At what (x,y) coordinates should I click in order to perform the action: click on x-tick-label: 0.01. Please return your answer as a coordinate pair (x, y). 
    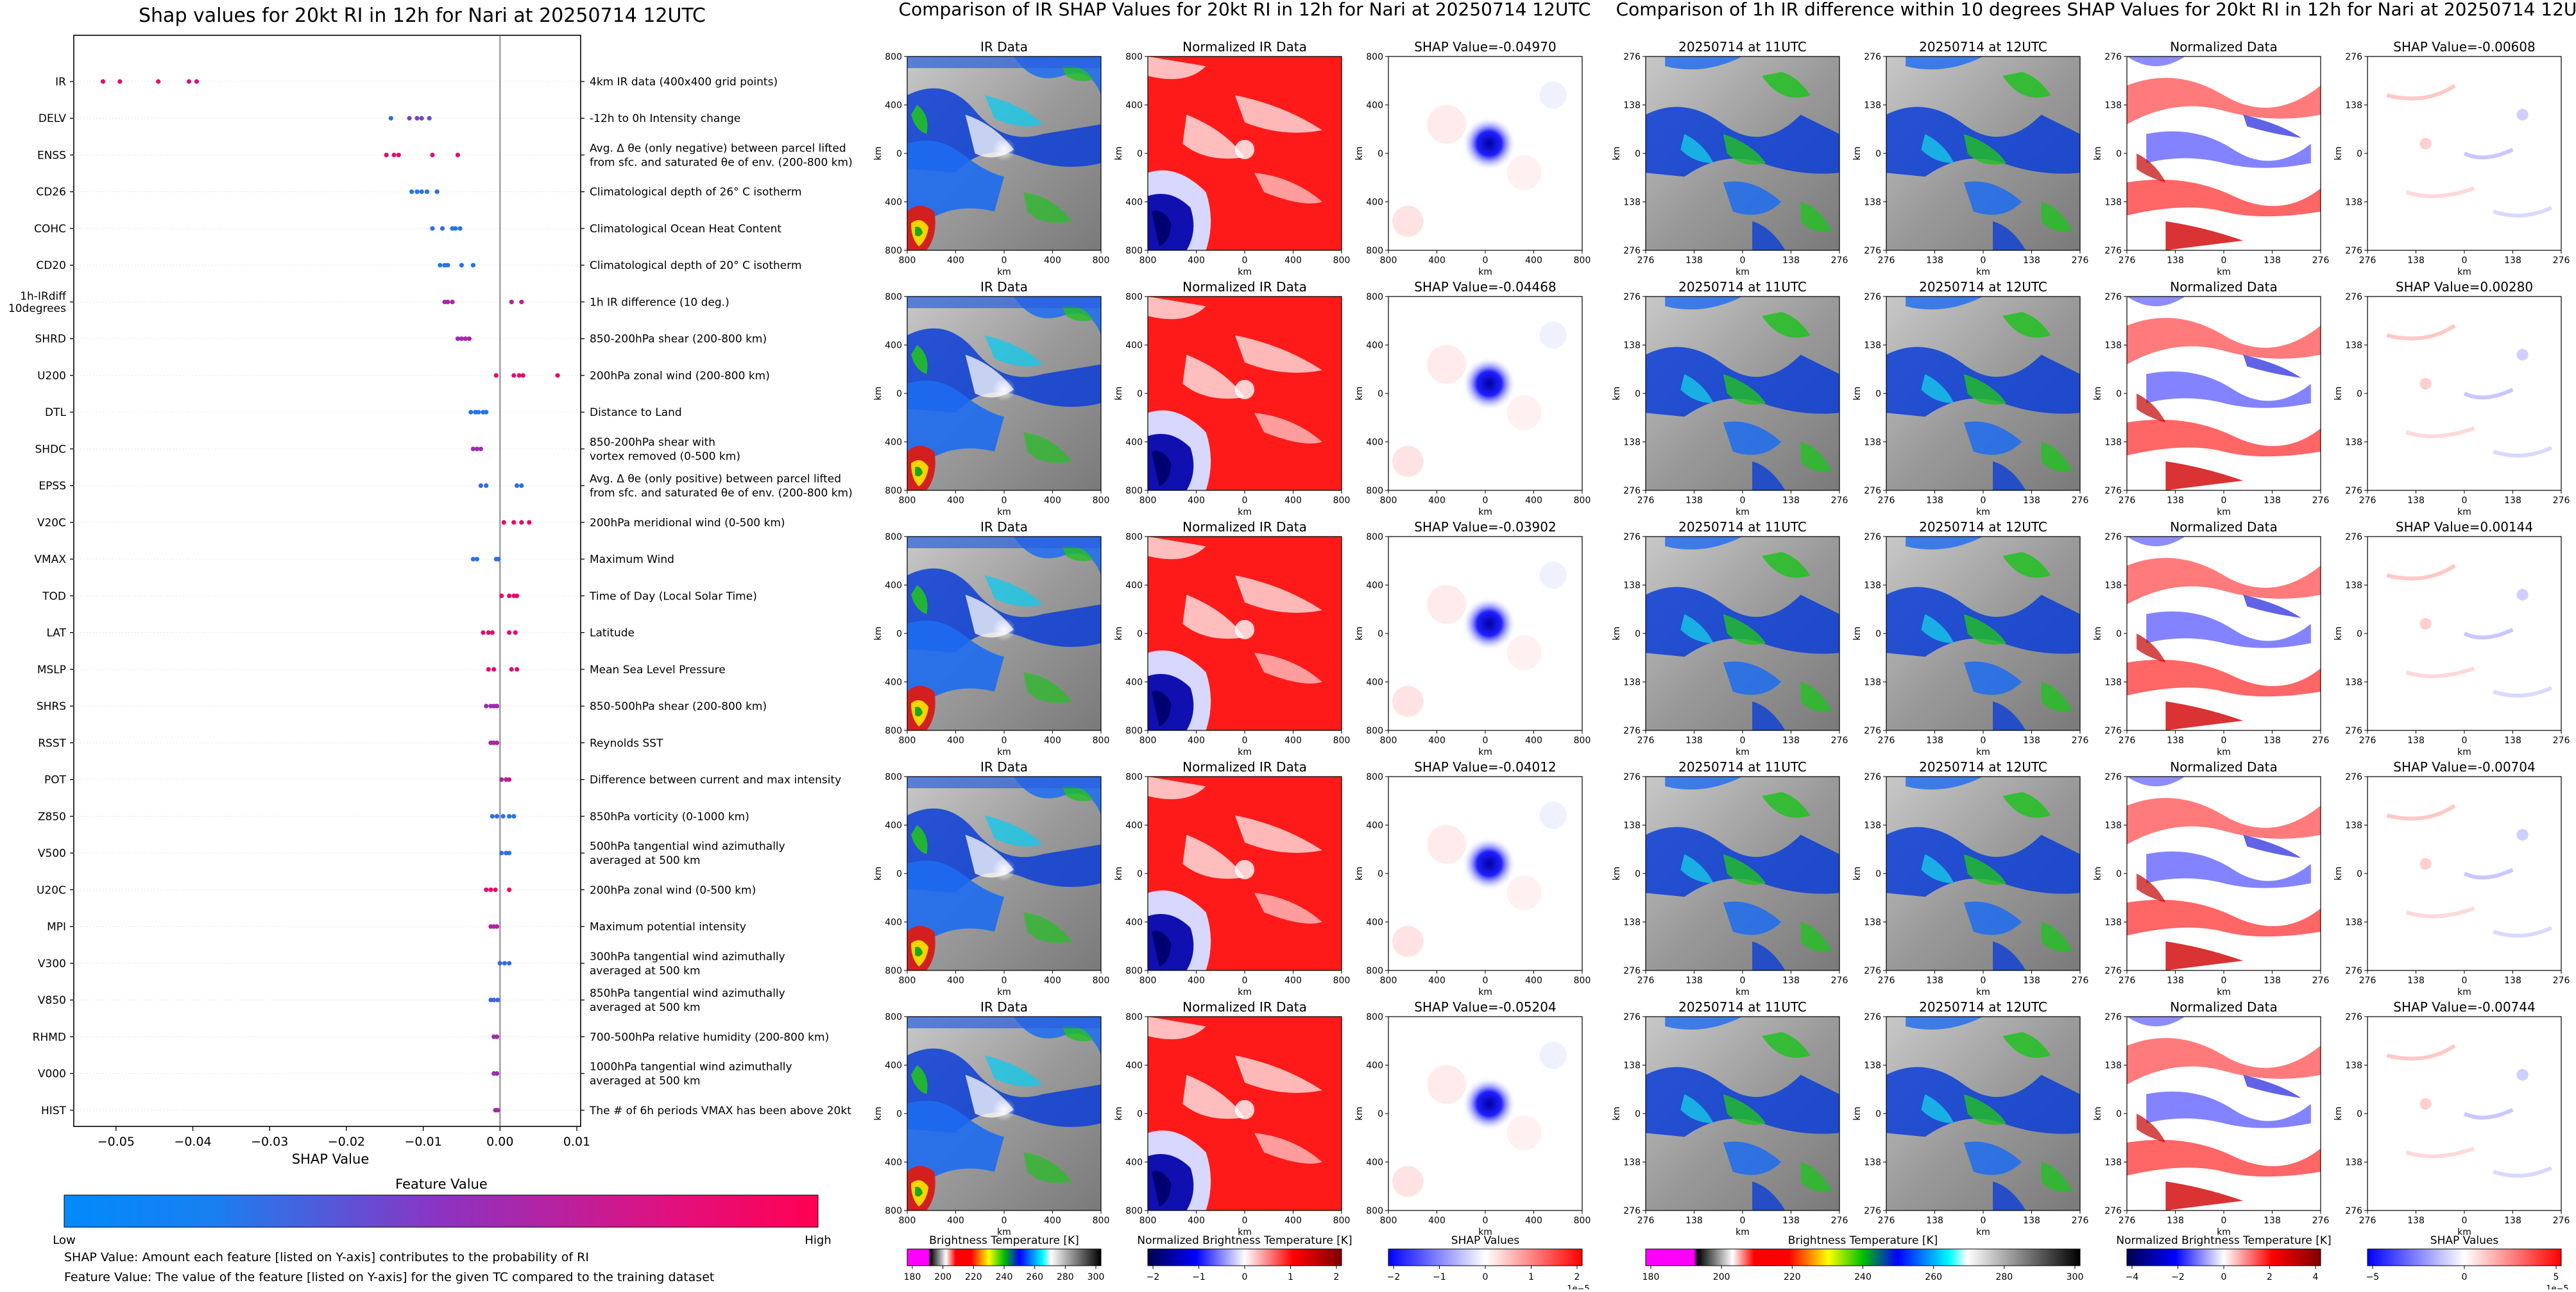
    Looking at the image, I should click on (576, 1142).